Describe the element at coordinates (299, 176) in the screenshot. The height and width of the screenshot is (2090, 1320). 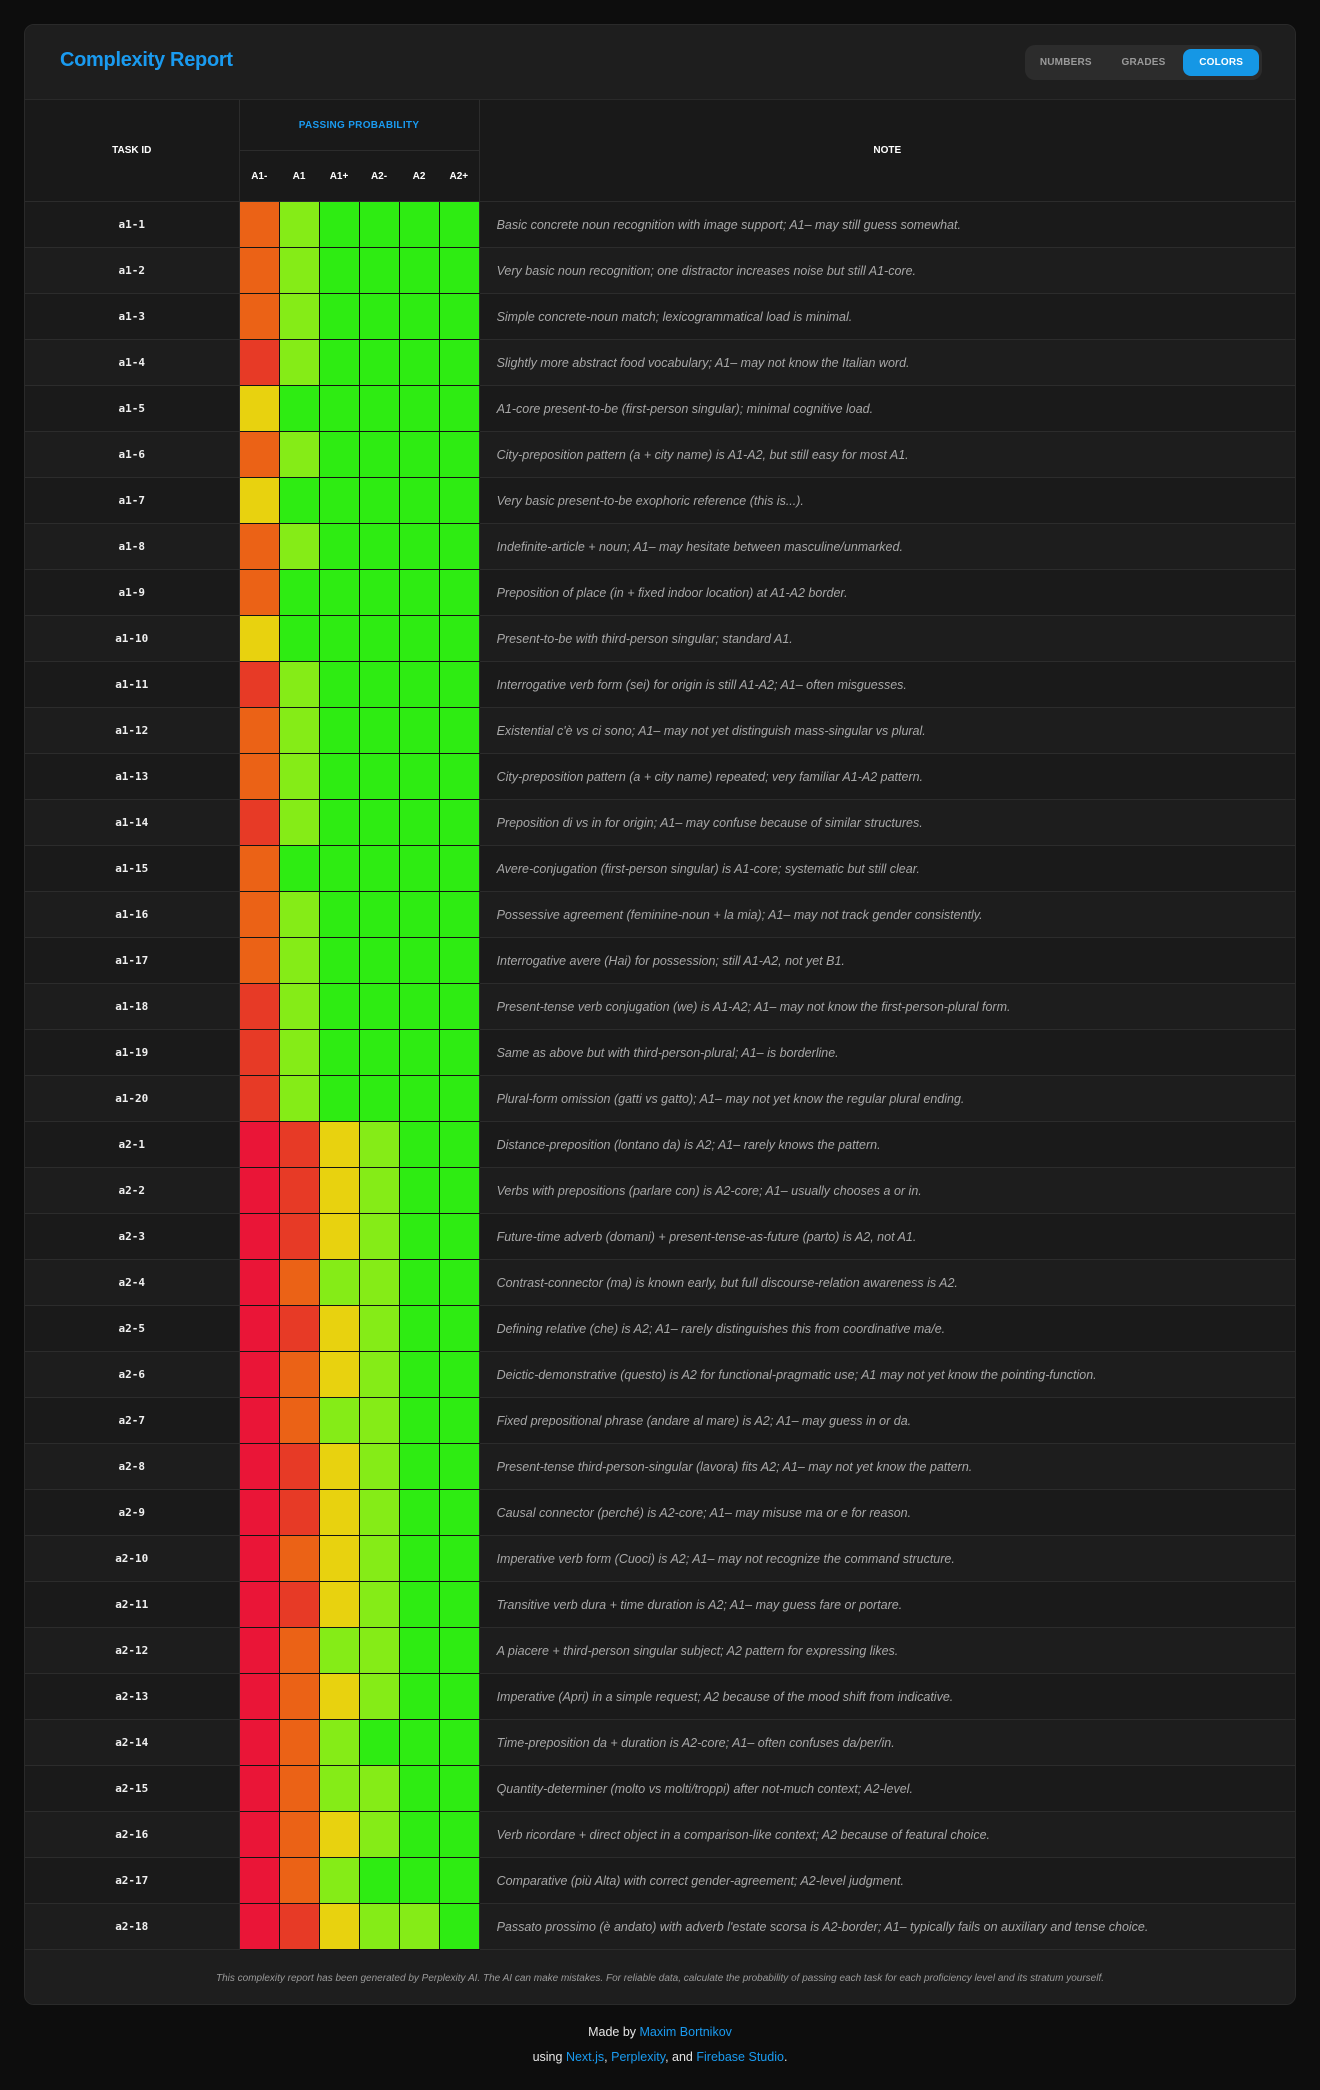
I see `level-header: A1` at that location.